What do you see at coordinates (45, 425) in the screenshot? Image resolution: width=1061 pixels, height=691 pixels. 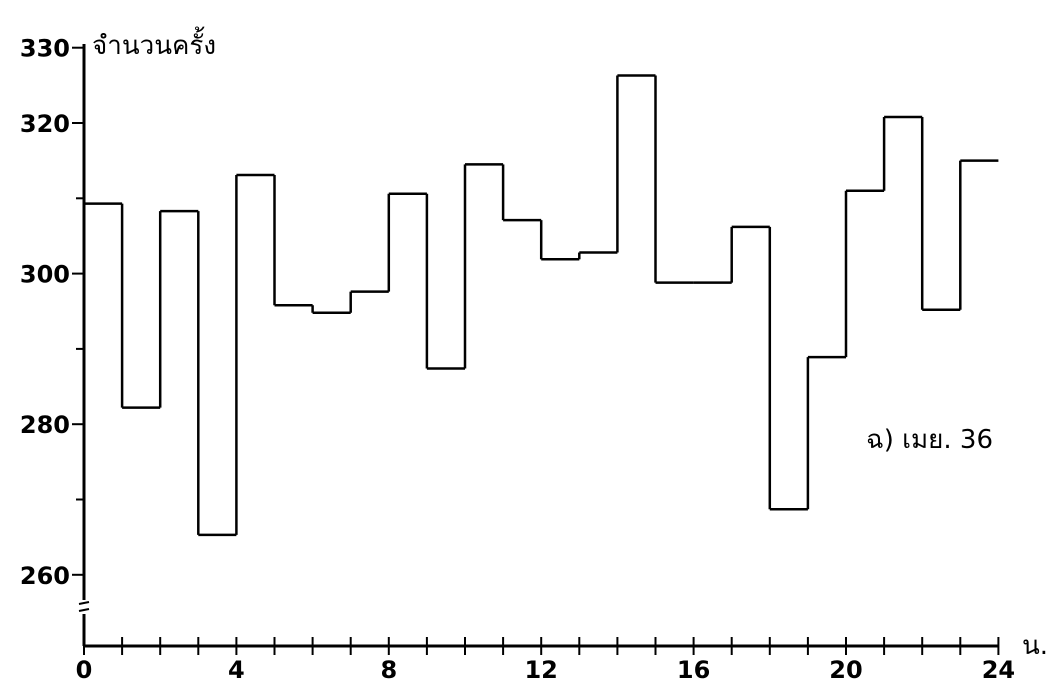 I see `y-tick-label: 280` at bounding box center [45, 425].